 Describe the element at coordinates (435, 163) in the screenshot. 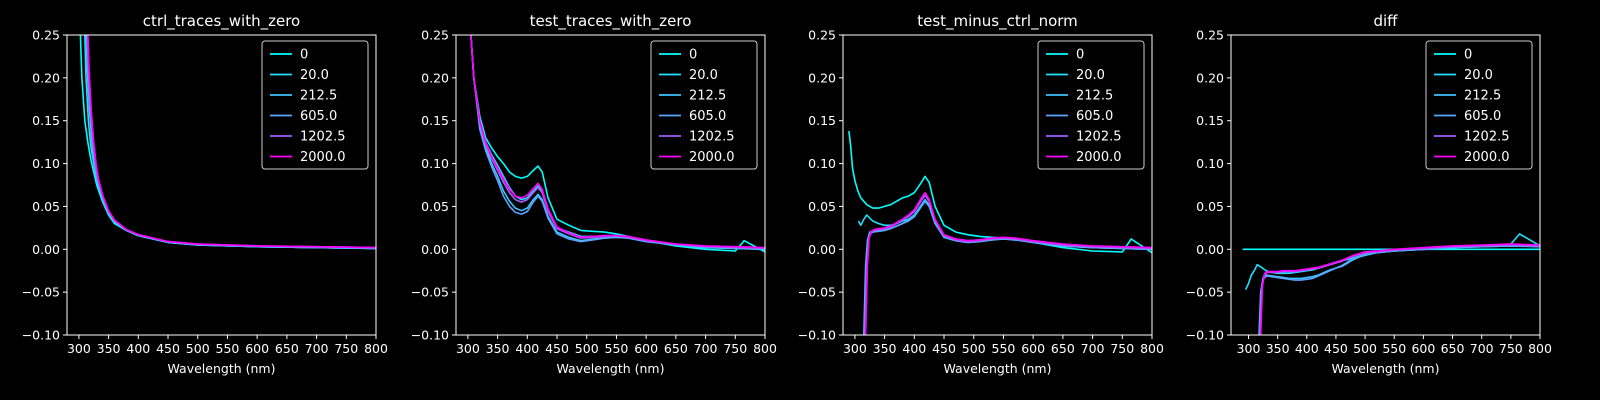

I see `y-tick-label: 0.10` at that location.